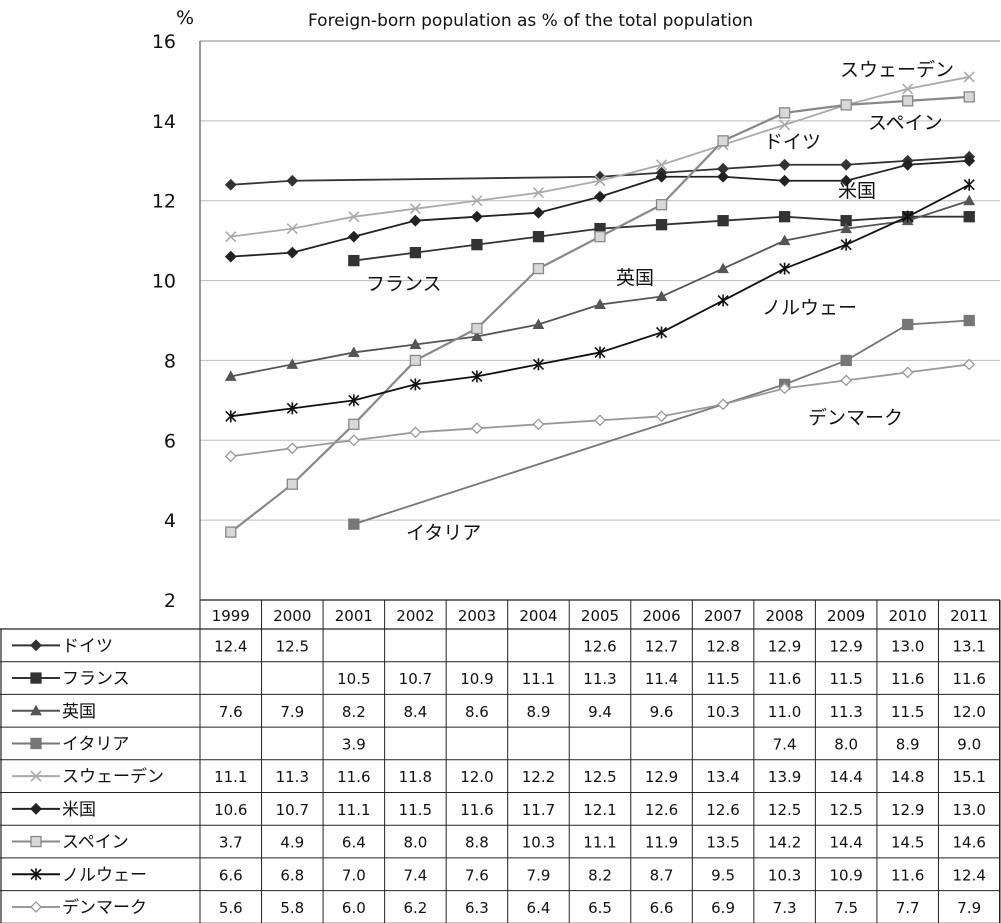 This screenshot has height=923, width=1001. Describe the element at coordinates (185, 18) in the screenshot. I see `y-axis-unit-label: %` at that location.